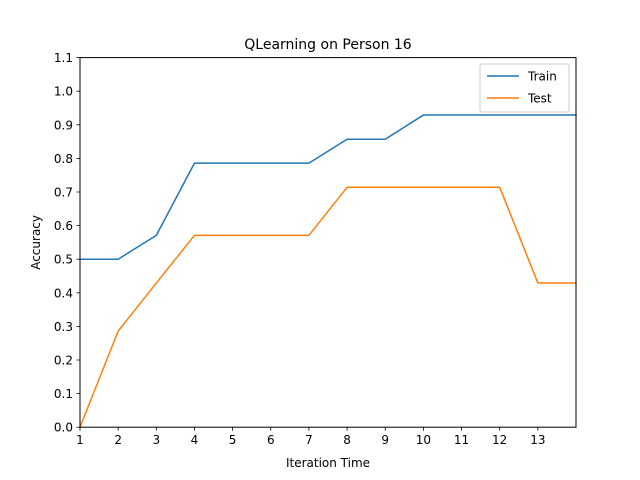 Image resolution: width=640 pixels, height=480 pixels. Describe the element at coordinates (156, 440) in the screenshot. I see `x-tick-label: 3` at that location.